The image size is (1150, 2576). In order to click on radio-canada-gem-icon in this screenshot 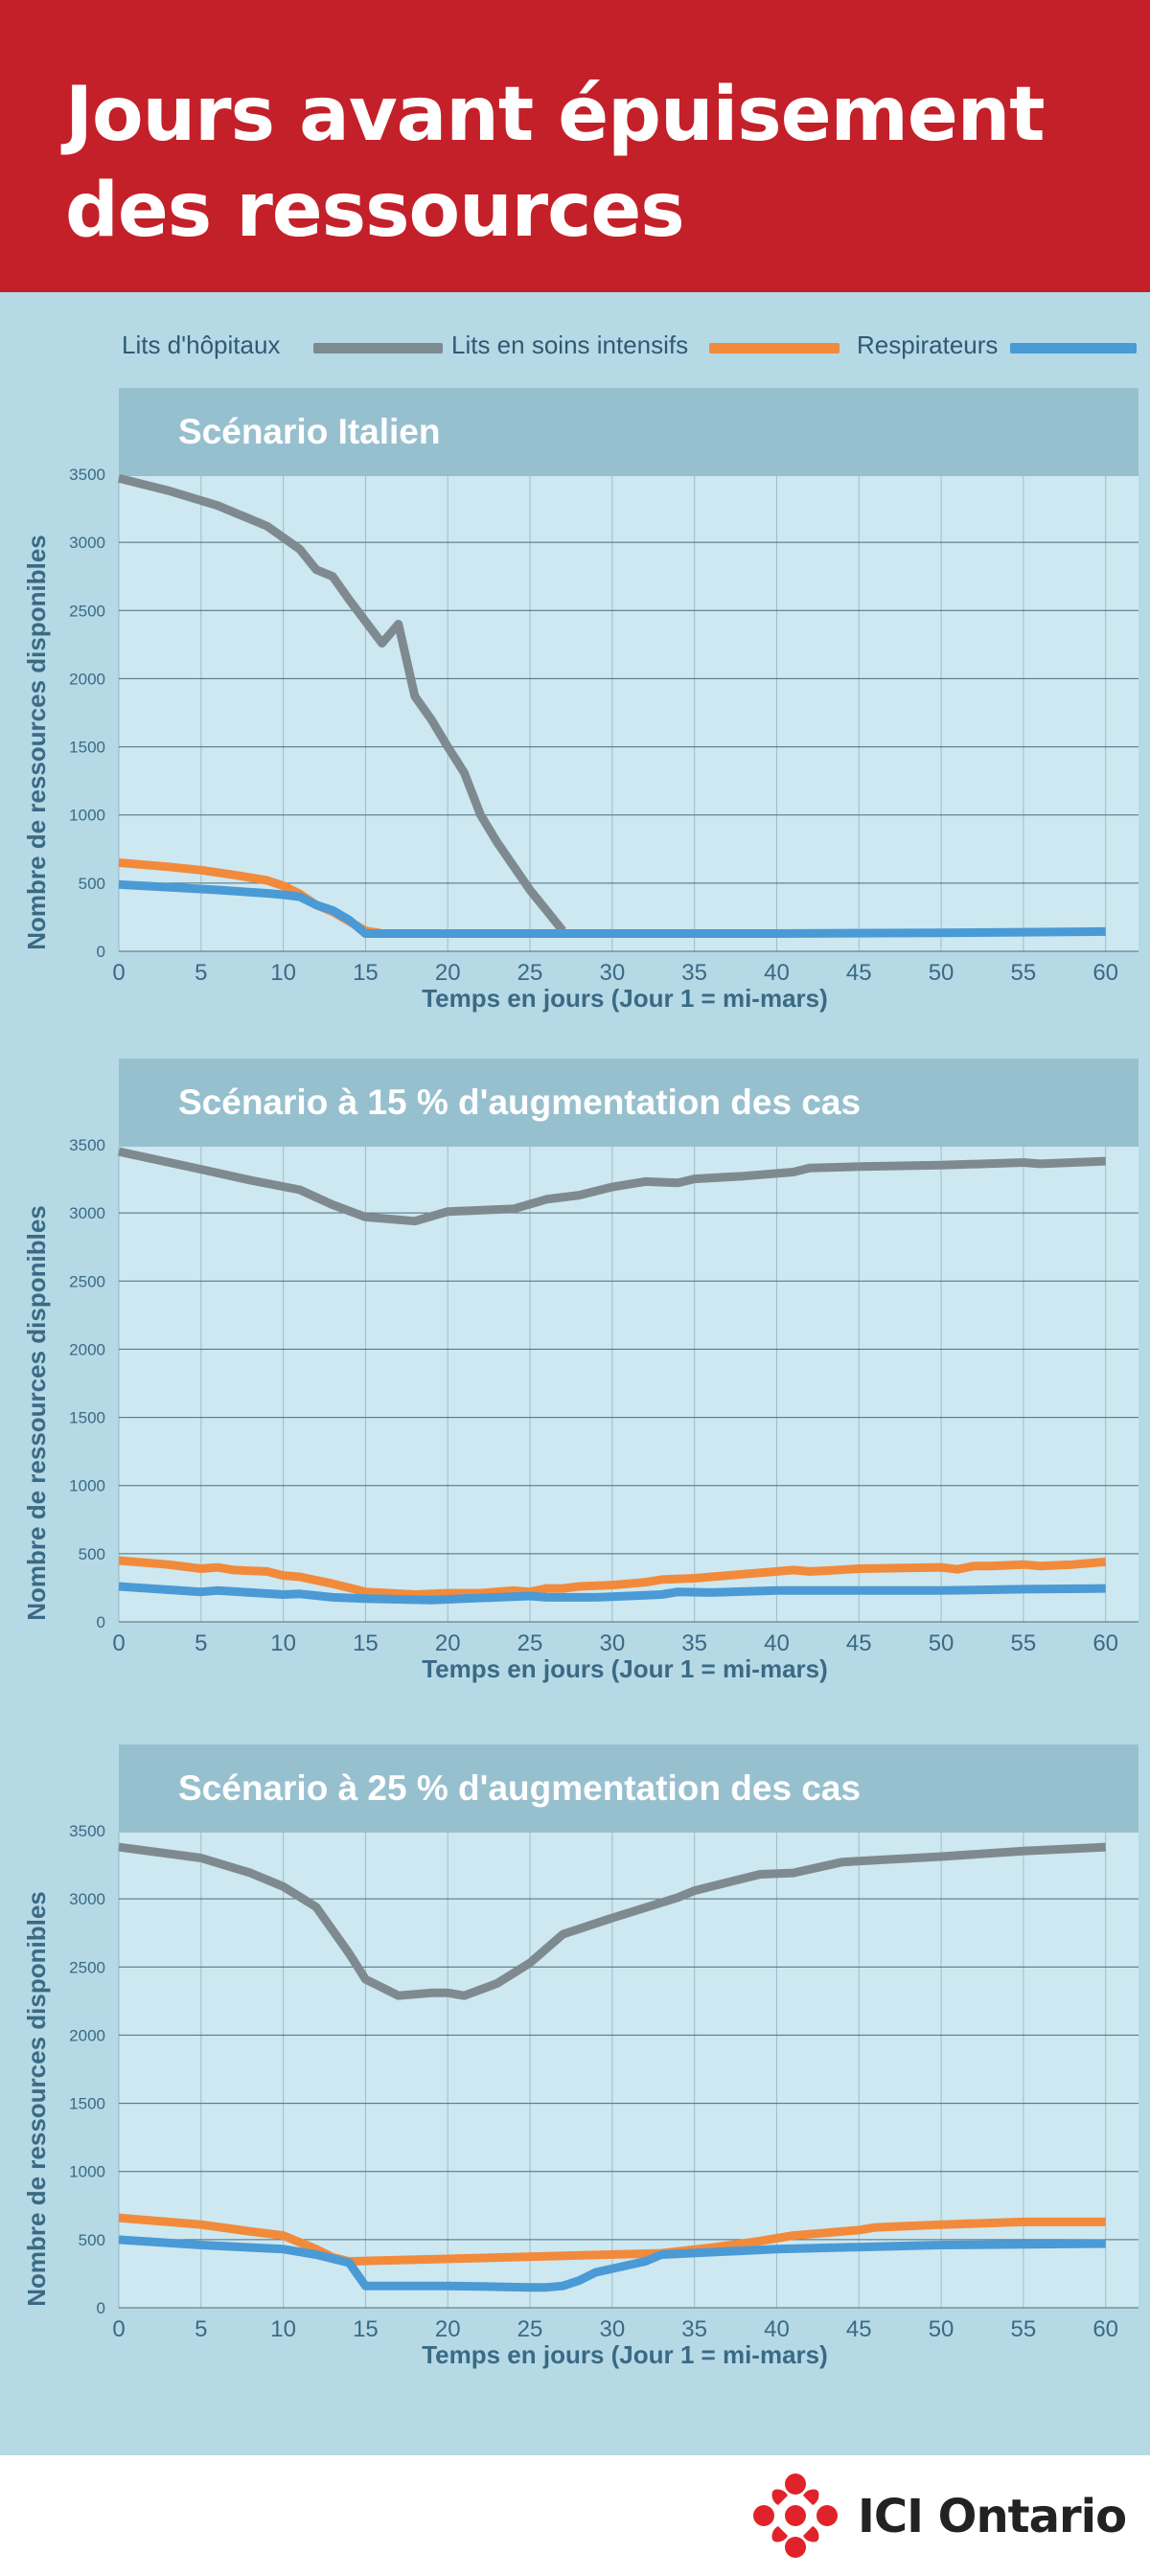, I will do `click(795, 2515)`.